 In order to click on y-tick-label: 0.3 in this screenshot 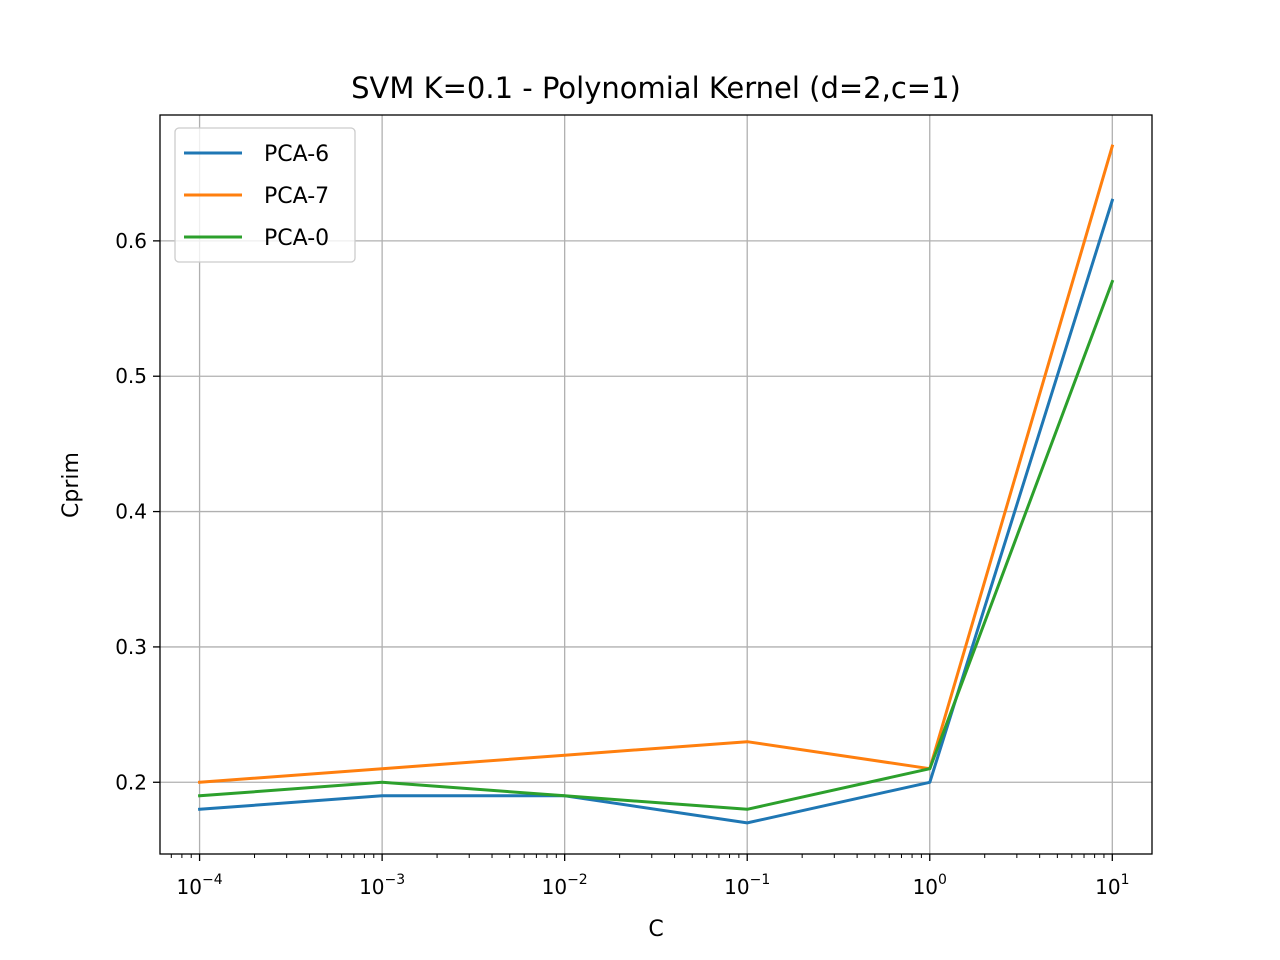, I will do `click(131, 647)`.